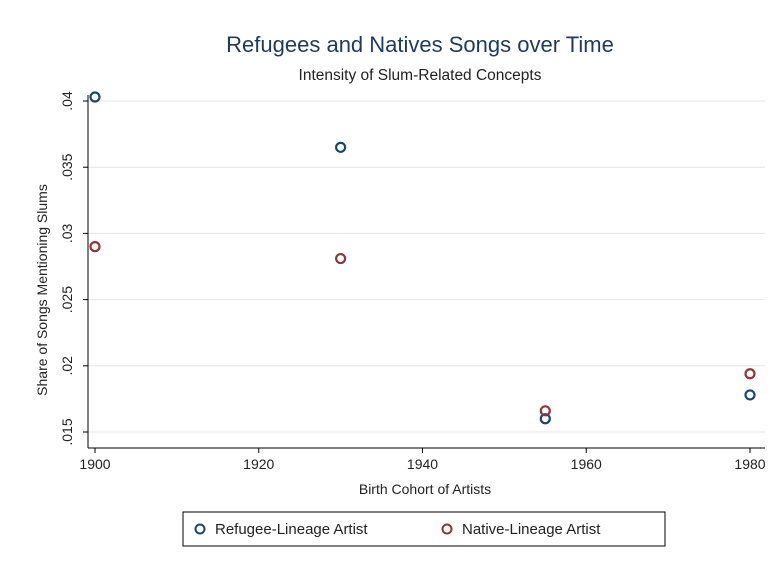 The width and height of the screenshot is (777, 568). I want to click on legend-marker-refugee, so click(200, 529).